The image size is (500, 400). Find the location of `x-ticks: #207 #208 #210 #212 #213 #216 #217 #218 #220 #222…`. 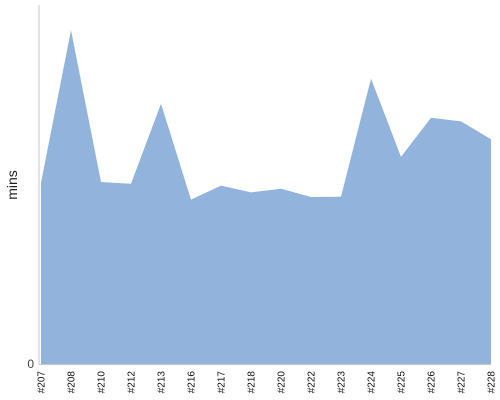

x-ticks: #207 #208 #210 #212 #213 #216 #217 #218 #220 #222… is located at coordinates (267, 382).